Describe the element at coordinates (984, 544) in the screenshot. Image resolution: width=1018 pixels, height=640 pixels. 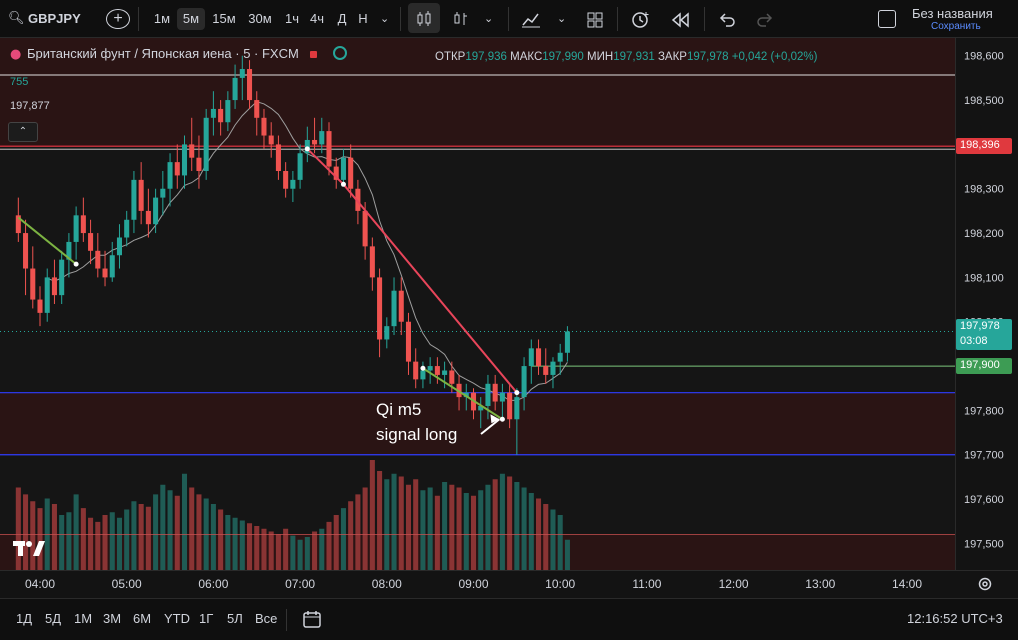
I see `price-tick-label: 197,500` at that location.